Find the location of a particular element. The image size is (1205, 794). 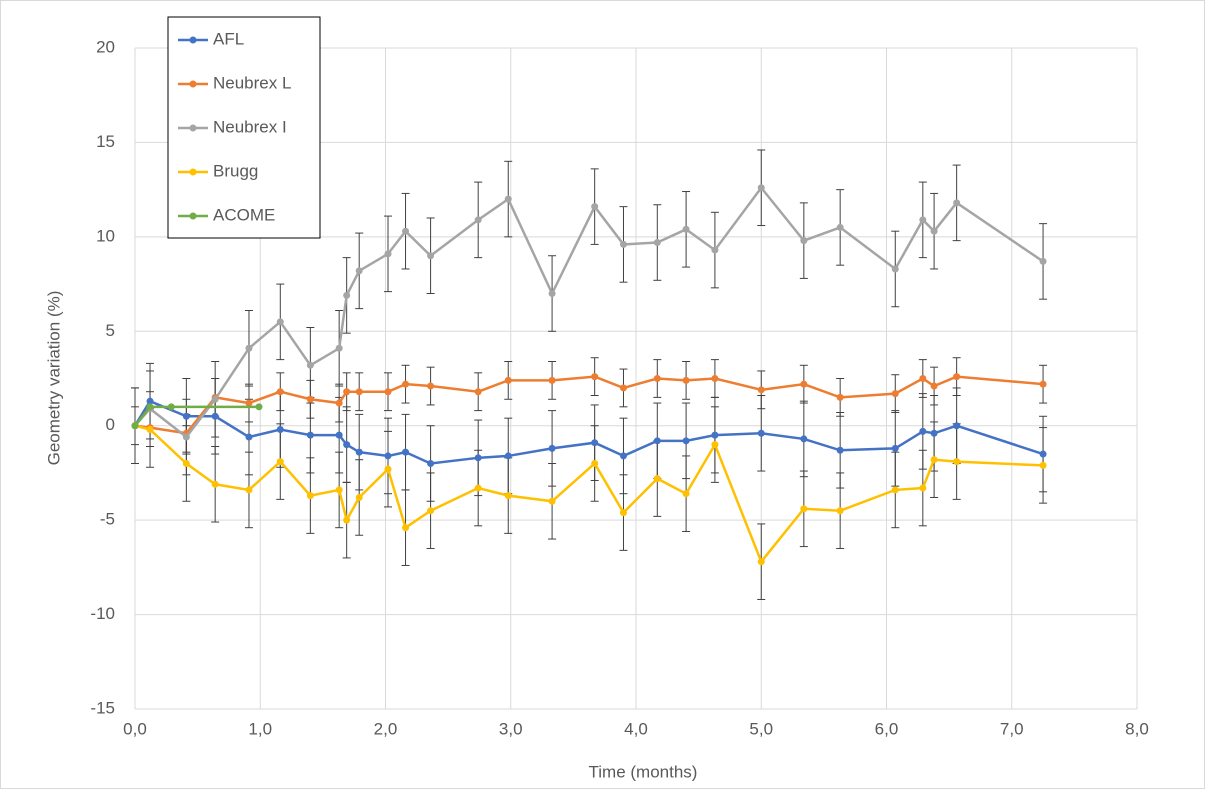

y-tick-label: 20 is located at coordinates (105, 46).